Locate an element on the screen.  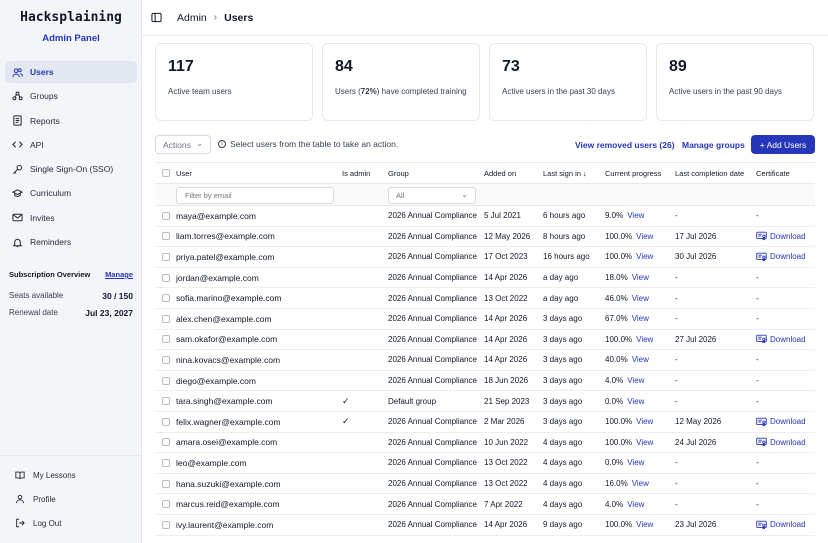
col-added-on: Added on is located at coordinates (500, 173).